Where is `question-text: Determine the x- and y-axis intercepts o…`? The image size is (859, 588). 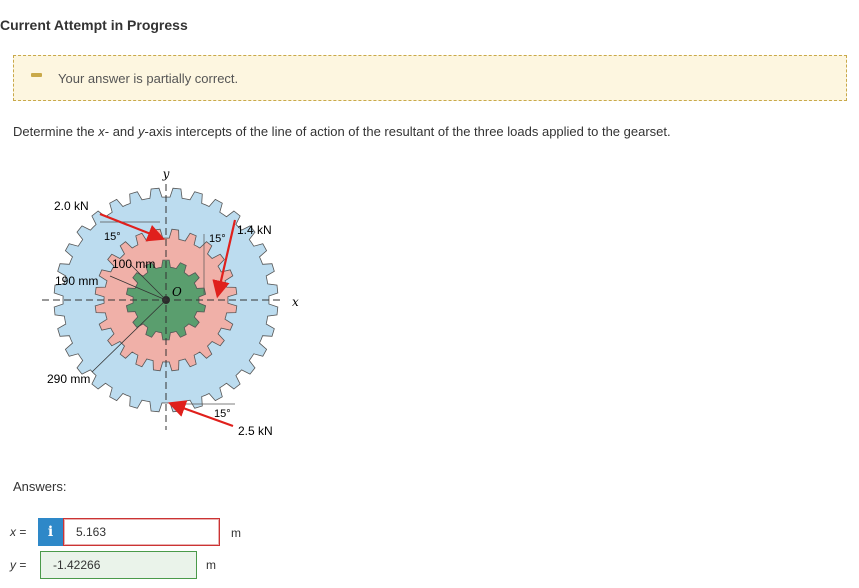 question-text: Determine the x- and y-axis intercepts o… is located at coordinates (342, 131).